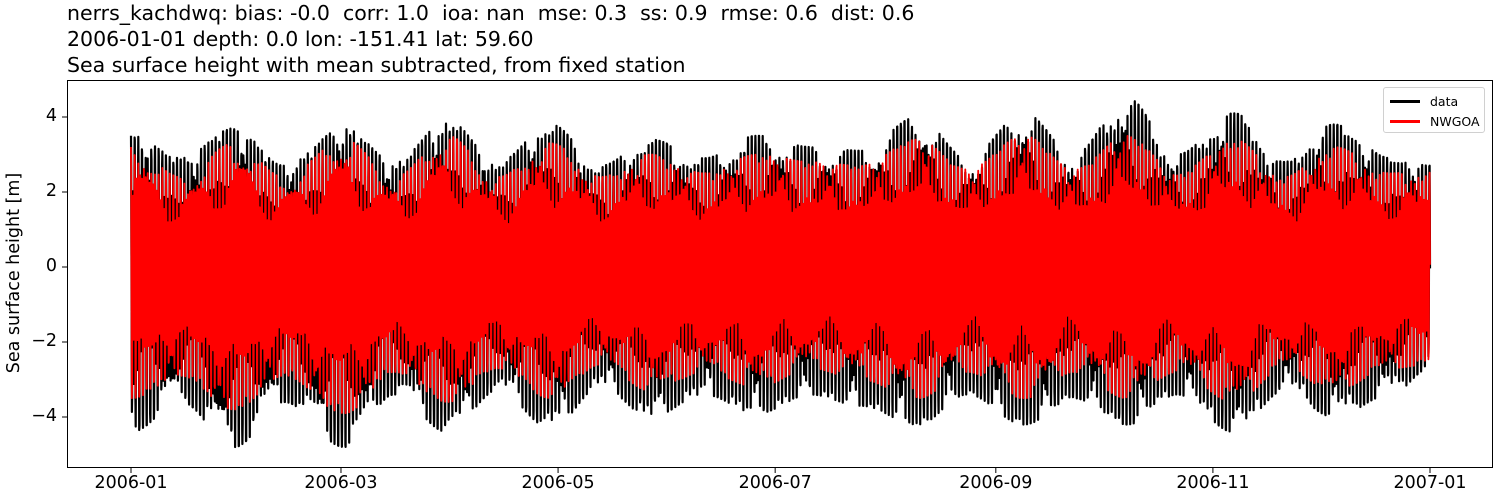 This screenshot has width=1500, height=500. I want to click on y-tick-label: 0, so click(51, 266).